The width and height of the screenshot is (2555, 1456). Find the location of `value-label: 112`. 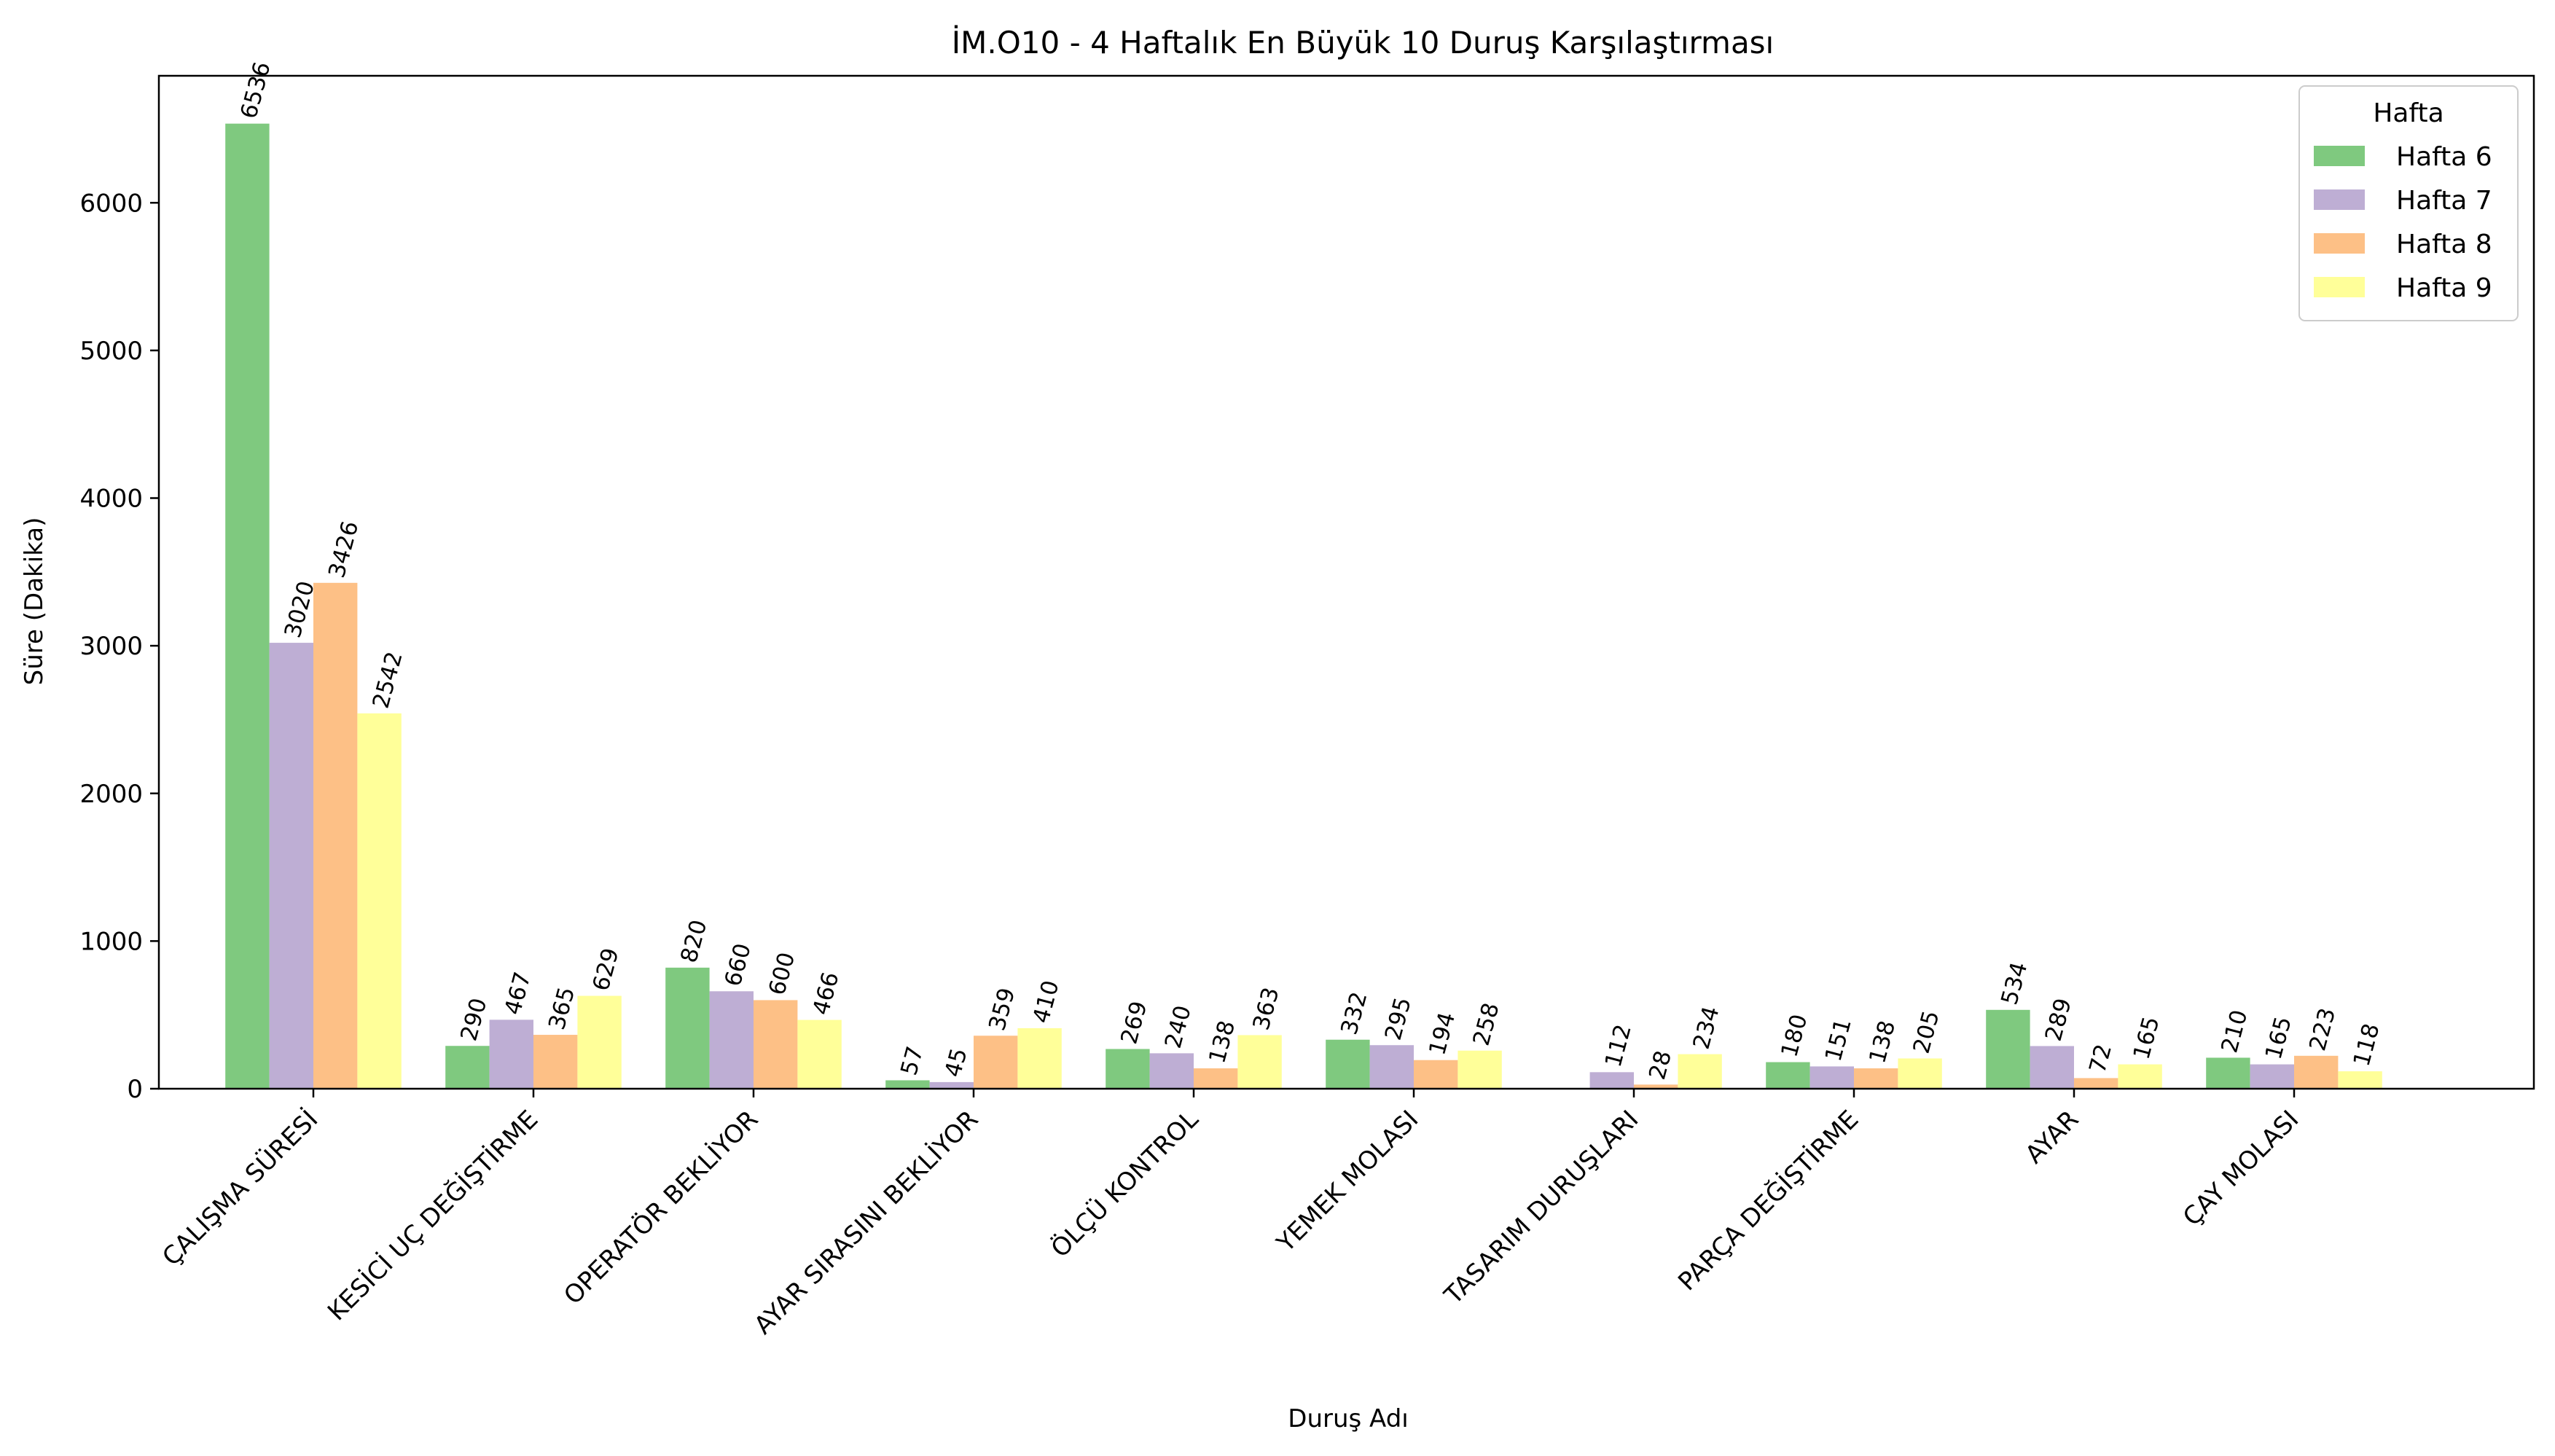

value-label: 112 is located at coordinates (1618, 1046).